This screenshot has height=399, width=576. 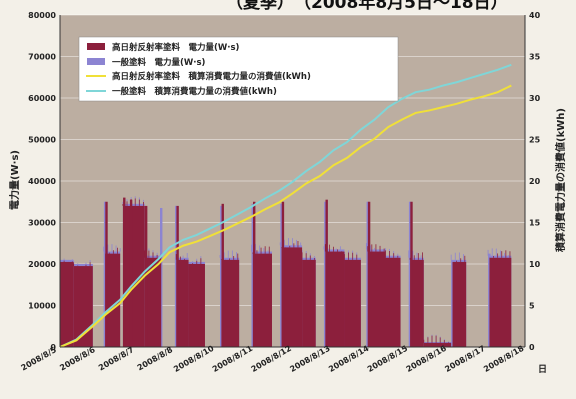 I want to click on legend-swatch-general-bar, so click(x=96, y=61).